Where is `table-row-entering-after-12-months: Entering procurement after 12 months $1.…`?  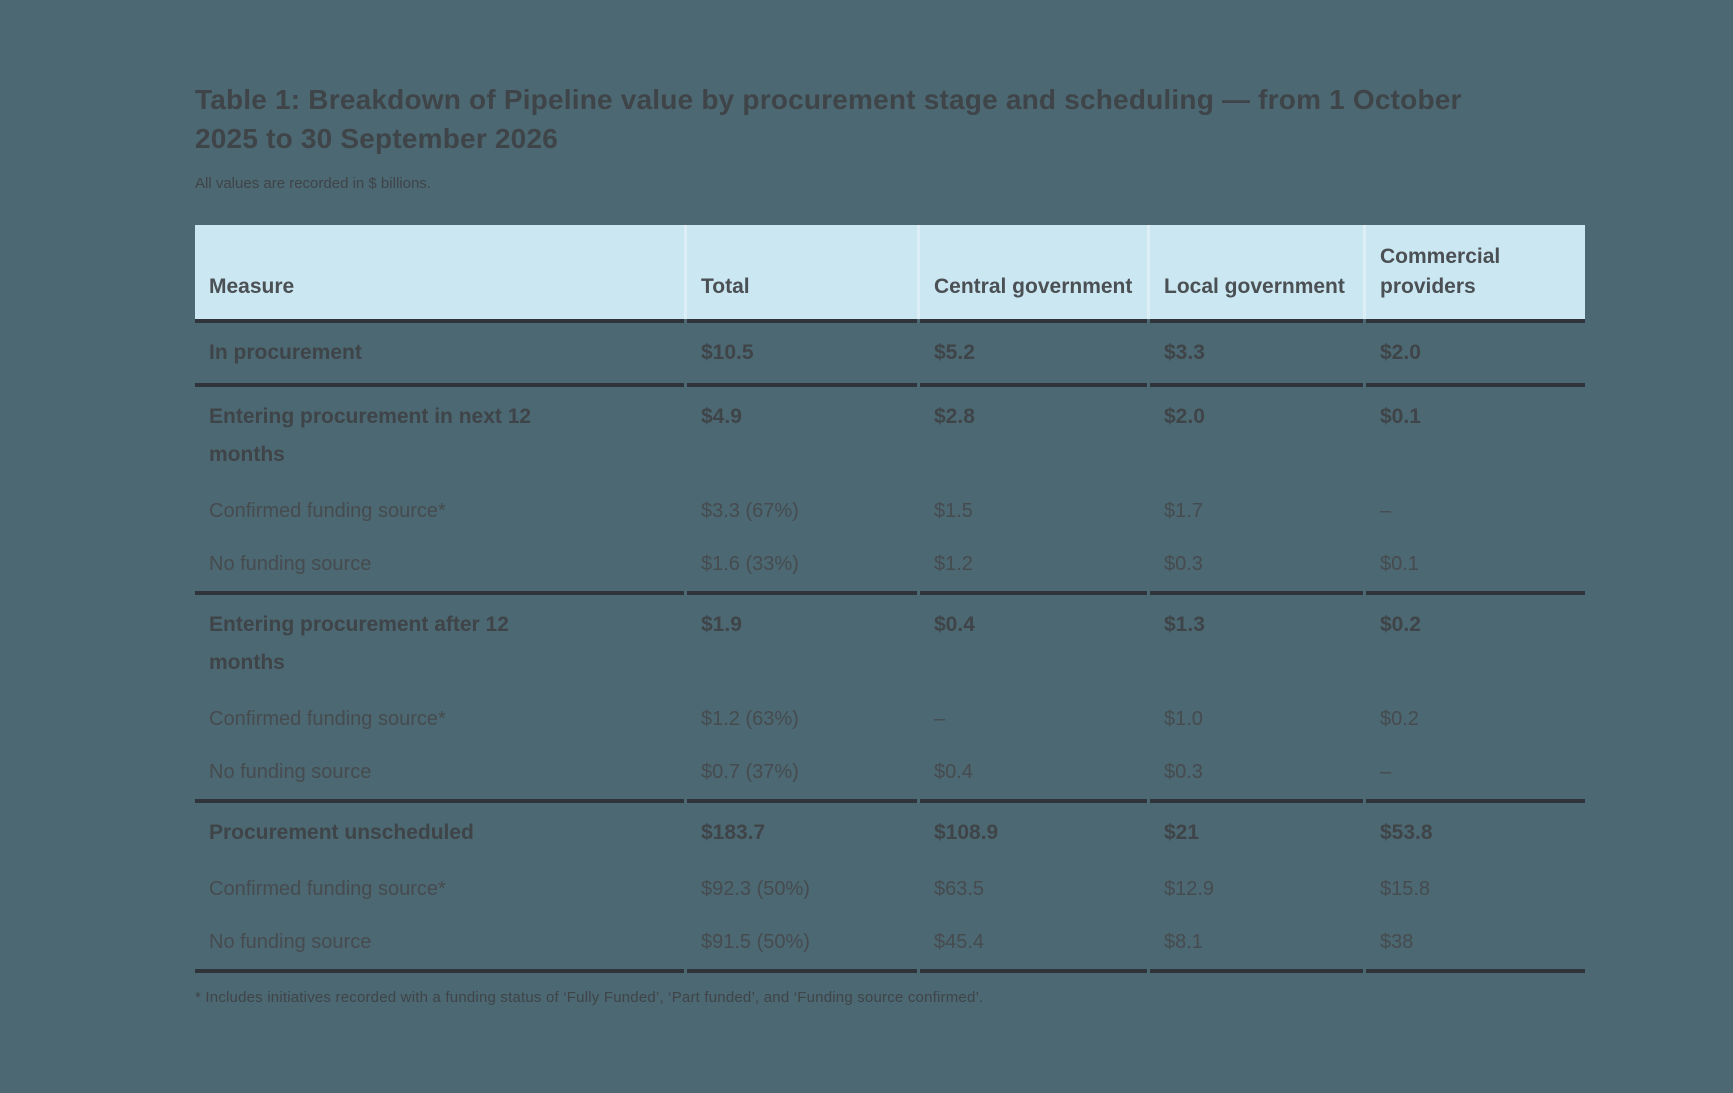 table-row-entering-after-12-months: Entering procurement after 12 months $1.… is located at coordinates (890, 644).